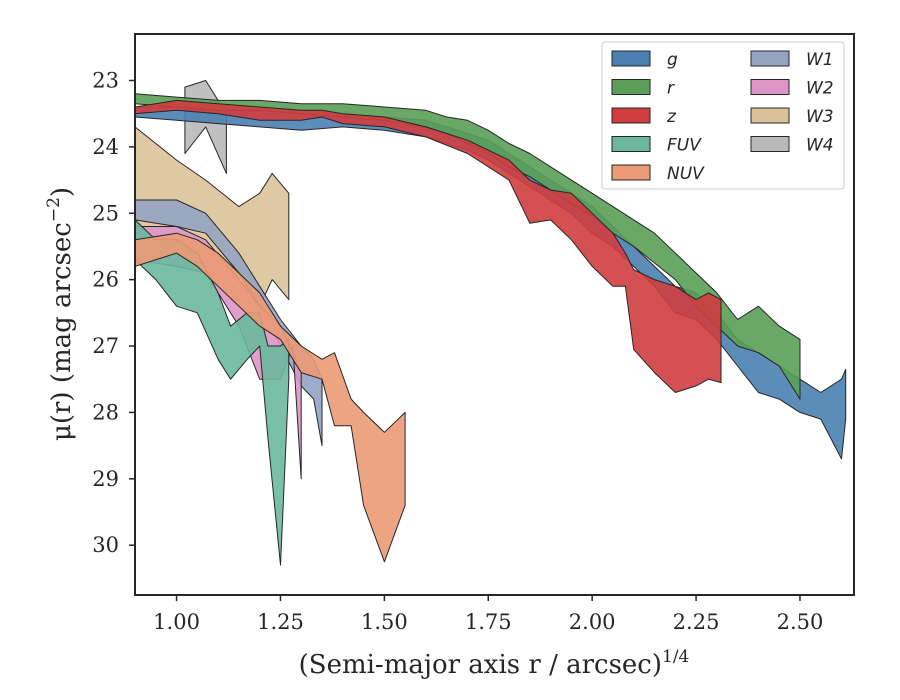 Image resolution: width=900 pixels, height=700 pixels. What do you see at coordinates (684, 146) in the screenshot?
I see `legend-label: FUV` at bounding box center [684, 146].